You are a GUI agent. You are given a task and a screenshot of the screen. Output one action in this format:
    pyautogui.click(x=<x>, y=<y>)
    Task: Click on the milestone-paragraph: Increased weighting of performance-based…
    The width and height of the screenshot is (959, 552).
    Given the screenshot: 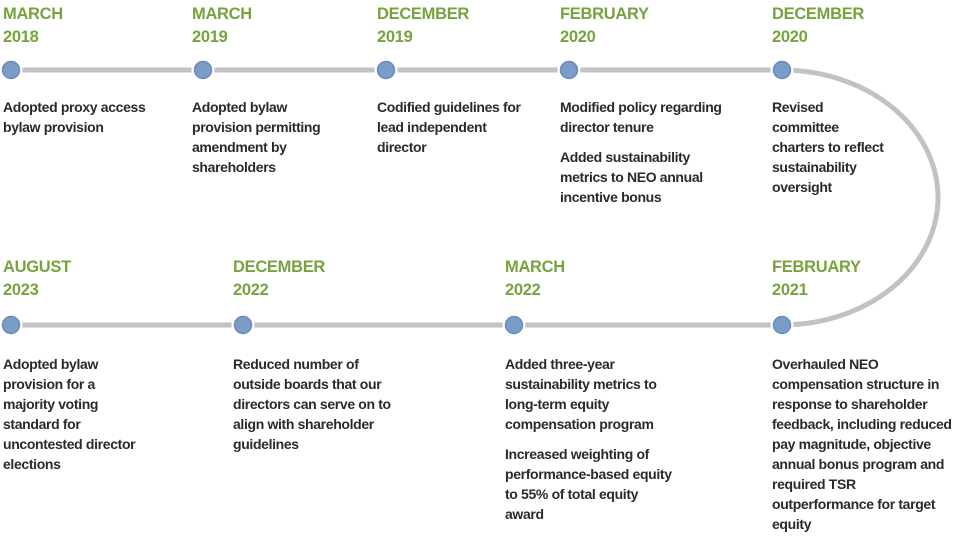 What is the action you would take?
    pyautogui.click(x=588, y=484)
    